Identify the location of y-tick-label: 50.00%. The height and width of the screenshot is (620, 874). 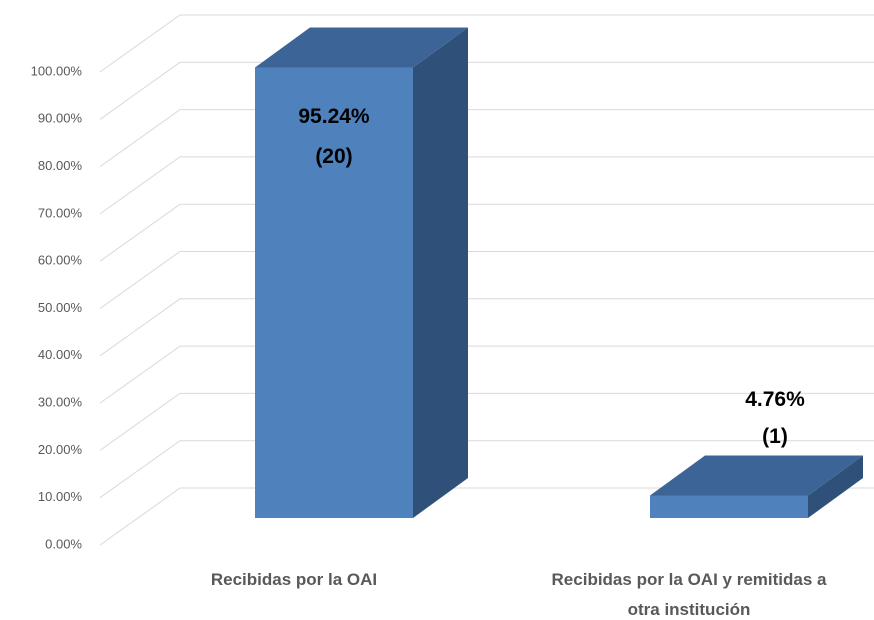
(60, 307).